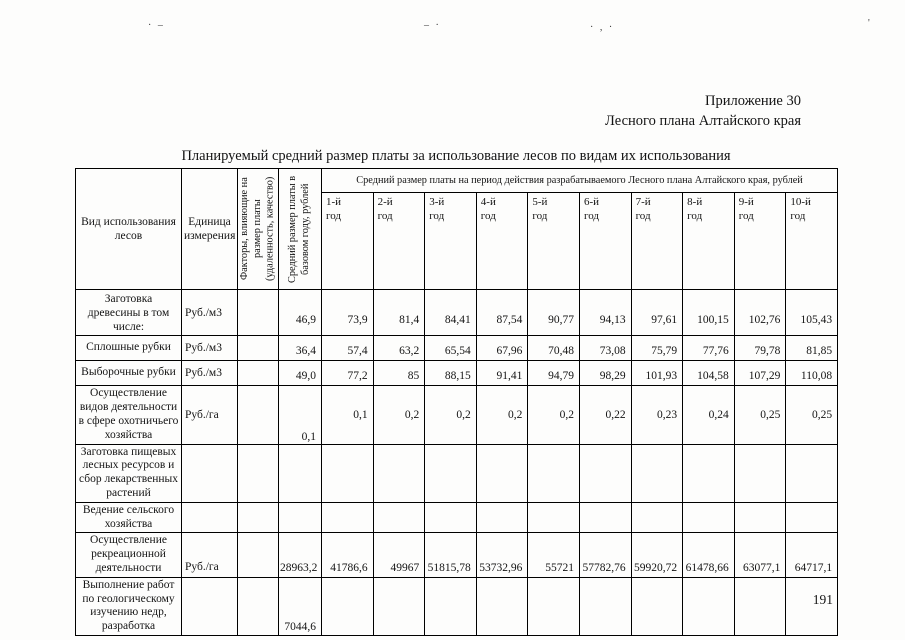  I want to click on cell-year-8: 77,76, so click(708, 348).